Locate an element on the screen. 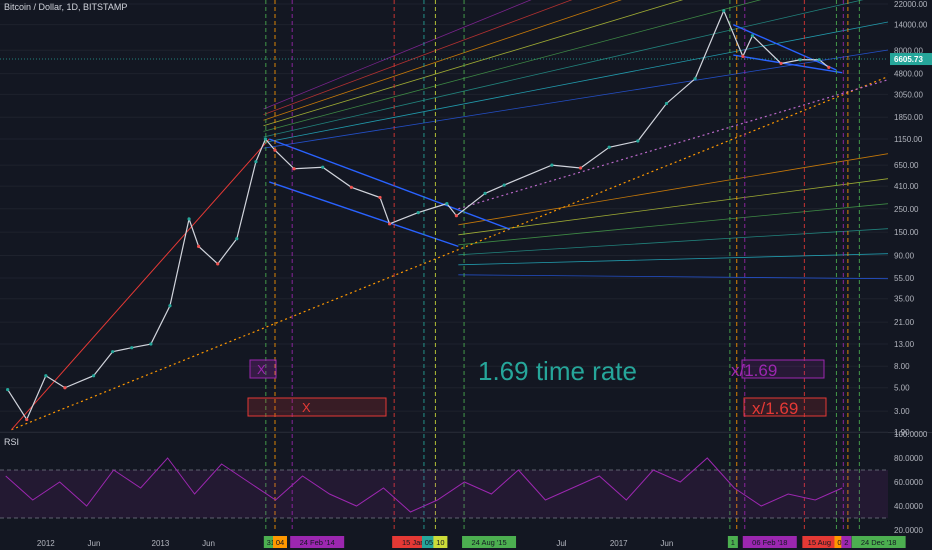 The height and width of the screenshot is (550, 932). x-red-label: X is located at coordinates (306, 407).